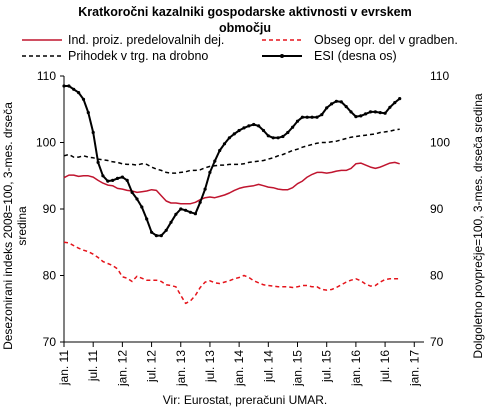  What do you see at coordinates (50, 209) in the screenshot?
I see `y-tick-left-90: 90` at bounding box center [50, 209].